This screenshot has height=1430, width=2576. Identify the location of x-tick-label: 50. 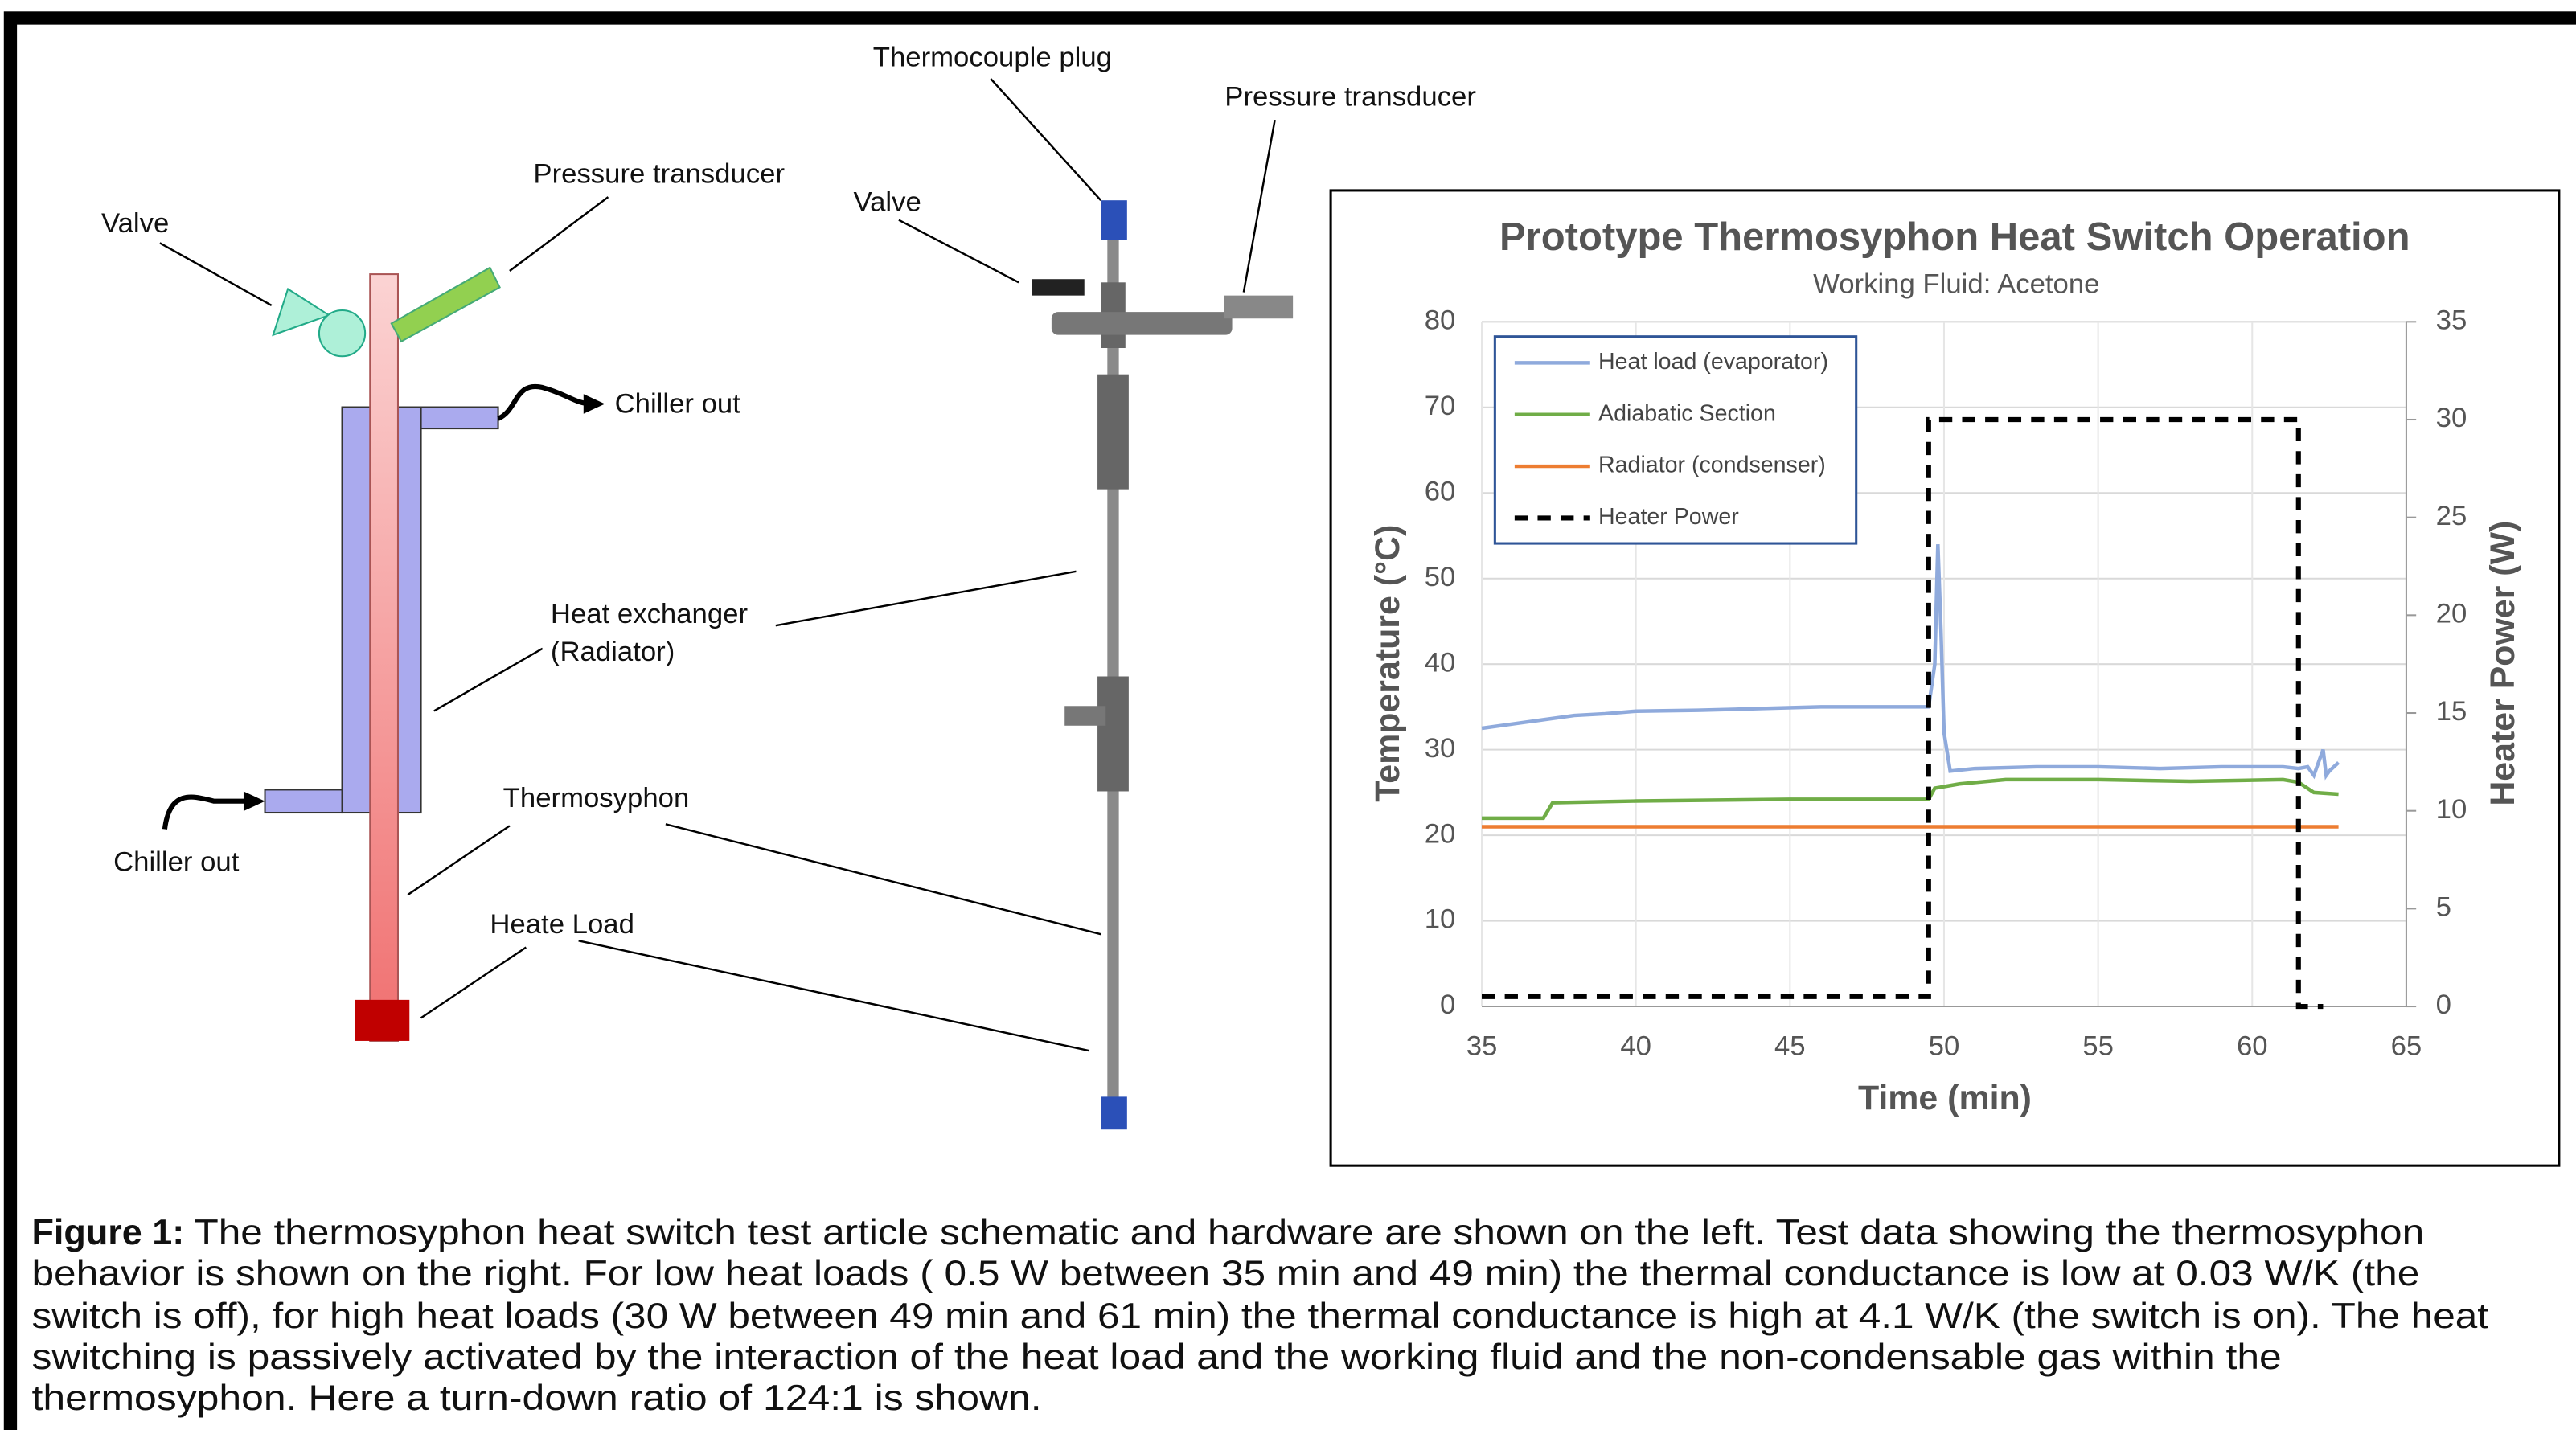
(1945, 1046).